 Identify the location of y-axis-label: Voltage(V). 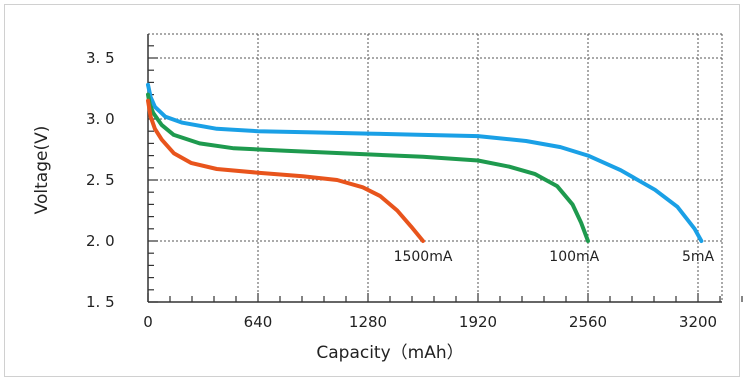
(42, 170).